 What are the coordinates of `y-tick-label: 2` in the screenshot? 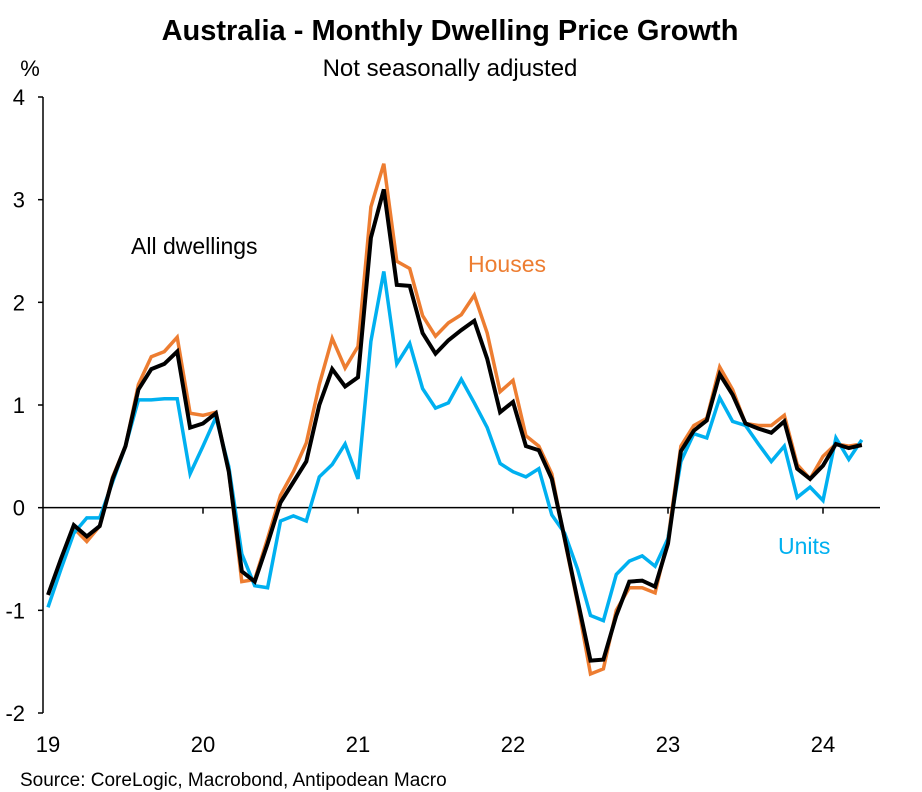 It's located at (19, 302).